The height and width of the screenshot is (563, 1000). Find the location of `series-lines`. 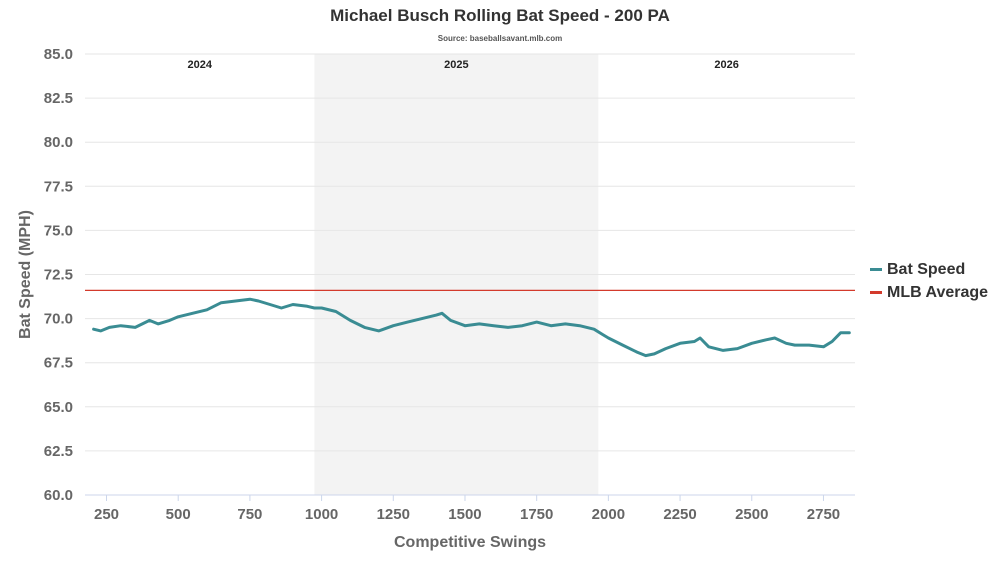

series-lines is located at coordinates (471, 327).